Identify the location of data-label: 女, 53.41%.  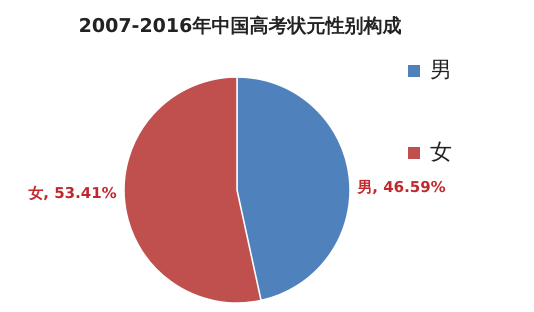
(72, 193).